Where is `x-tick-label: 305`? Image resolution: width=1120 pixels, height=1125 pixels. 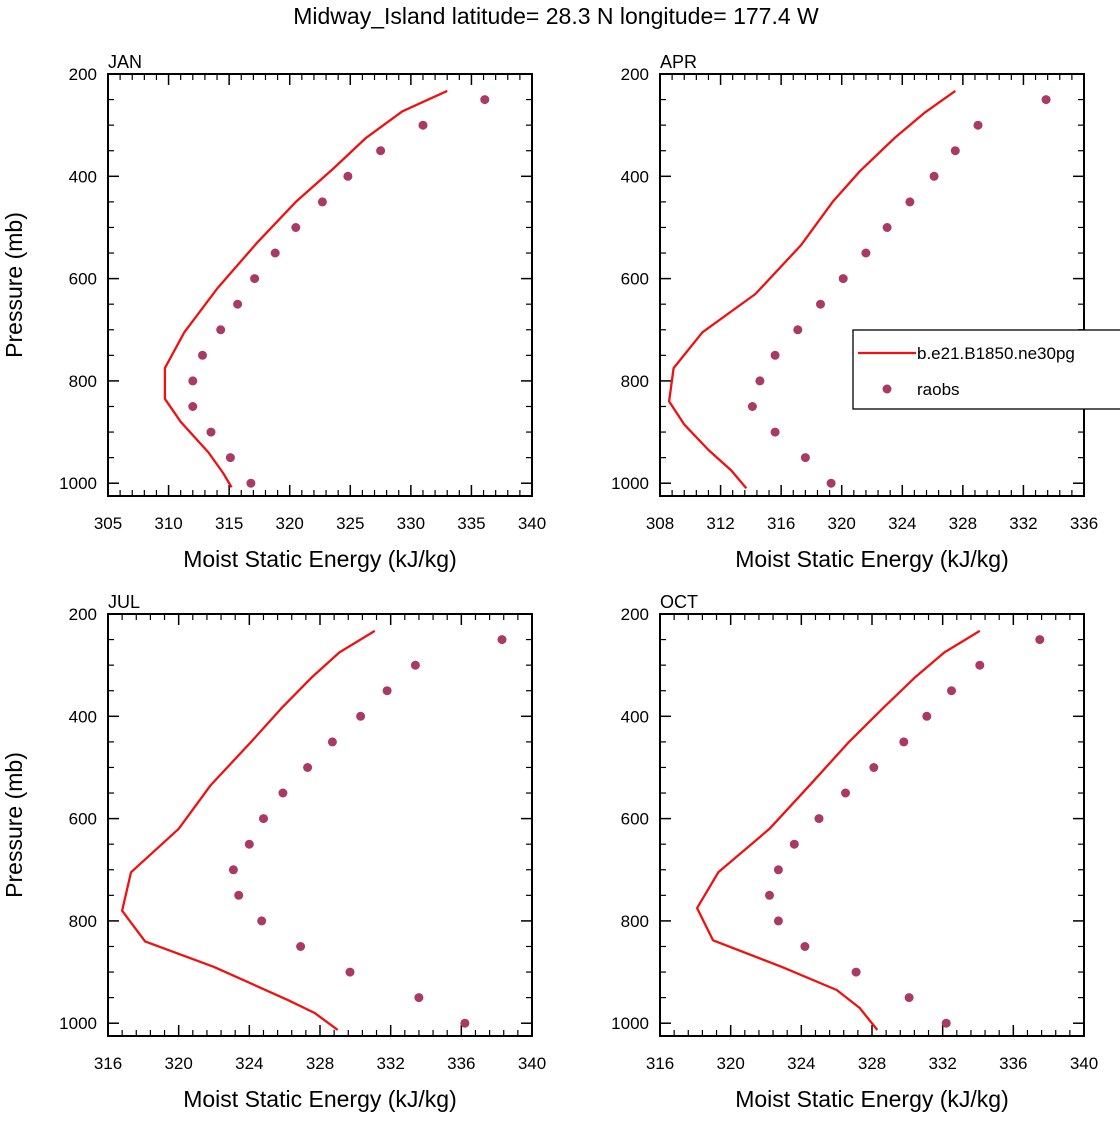 x-tick-label: 305 is located at coordinates (108, 523).